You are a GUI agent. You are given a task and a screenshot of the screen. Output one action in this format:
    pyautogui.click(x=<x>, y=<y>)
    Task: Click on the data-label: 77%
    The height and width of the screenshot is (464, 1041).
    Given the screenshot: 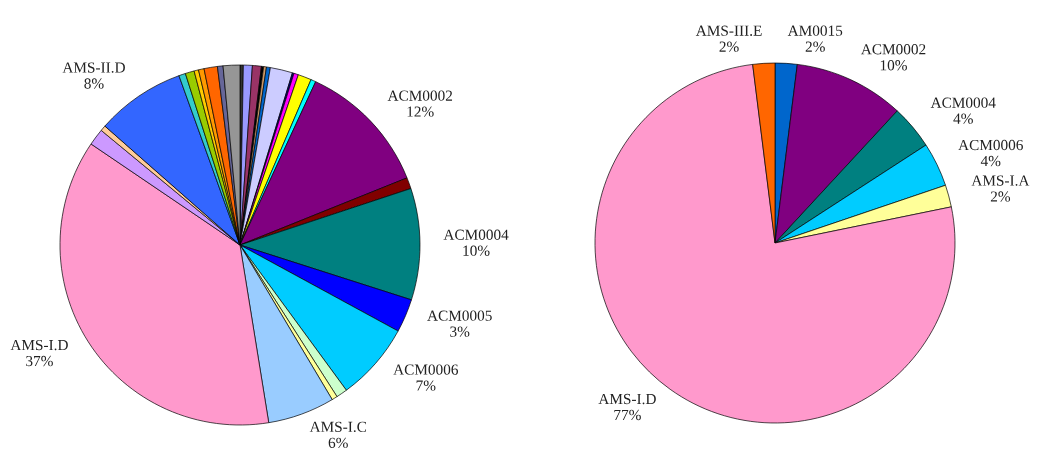 What is the action you would take?
    pyautogui.click(x=627, y=415)
    